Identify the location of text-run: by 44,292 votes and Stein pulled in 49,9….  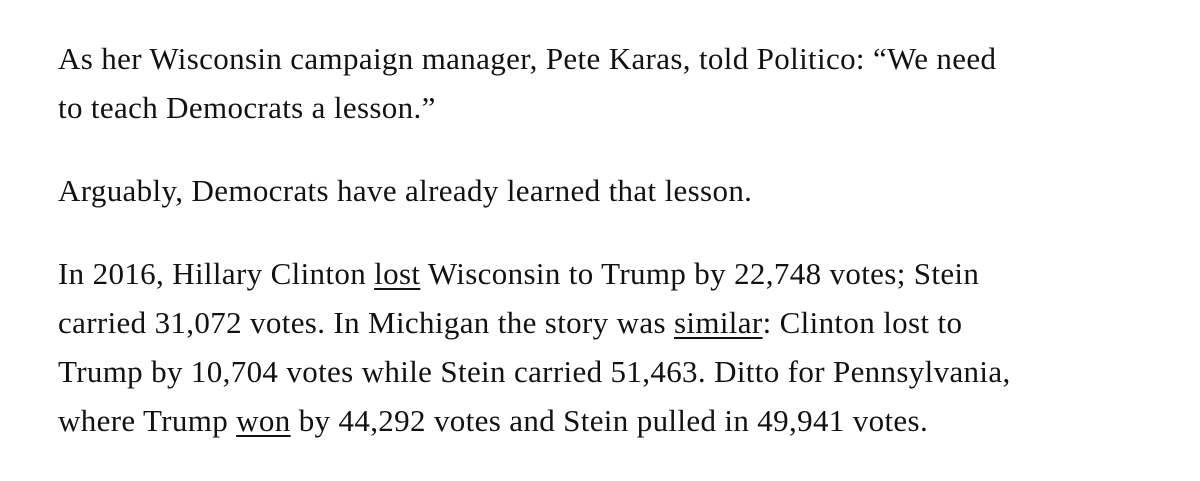
(609, 420).